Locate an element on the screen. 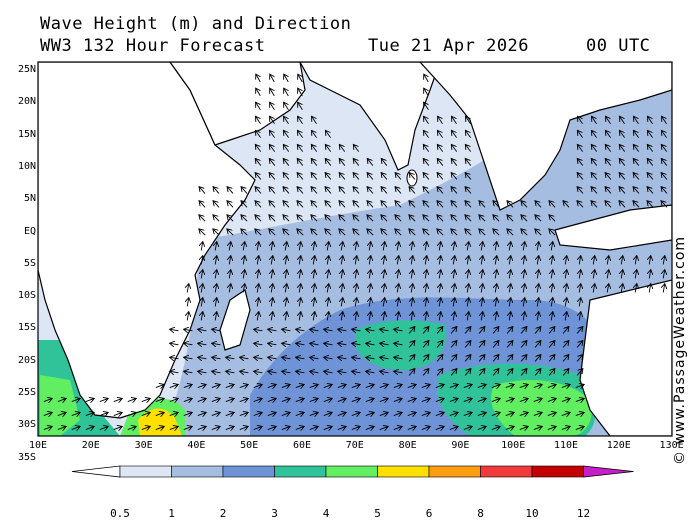  site-credit: © www.PassageWeather.com is located at coordinates (680, 350).